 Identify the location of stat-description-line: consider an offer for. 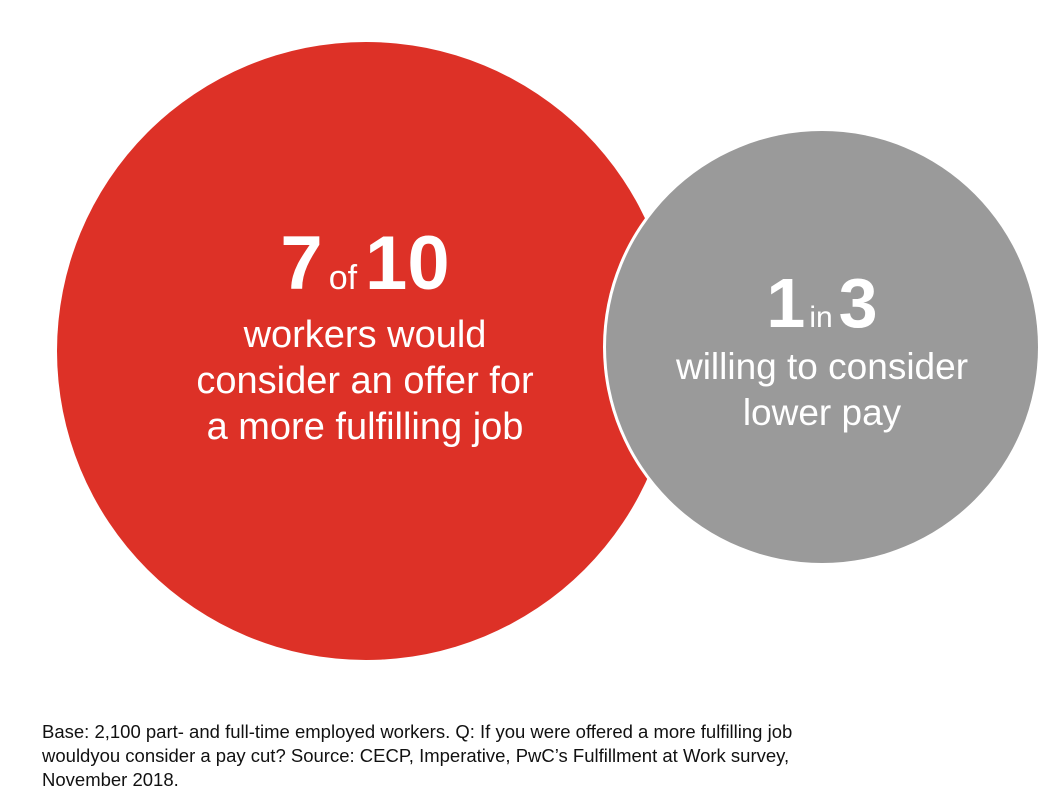
(365, 381).